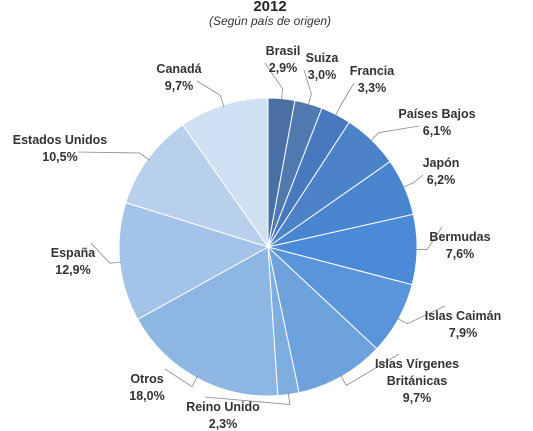 The width and height of the screenshot is (533, 431). What do you see at coordinates (370, 369) in the screenshot?
I see `leader-line-islas-virgenes-britanicas` at bounding box center [370, 369].